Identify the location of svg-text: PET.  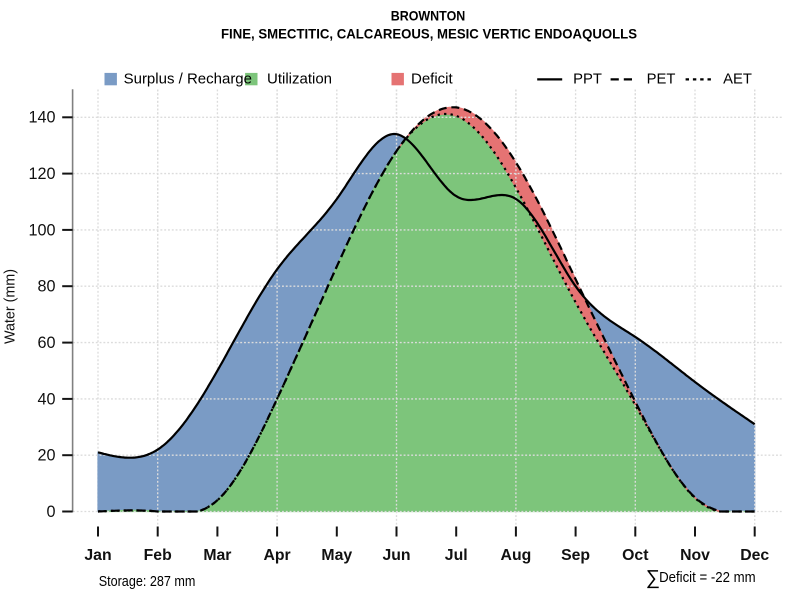
(661, 80).